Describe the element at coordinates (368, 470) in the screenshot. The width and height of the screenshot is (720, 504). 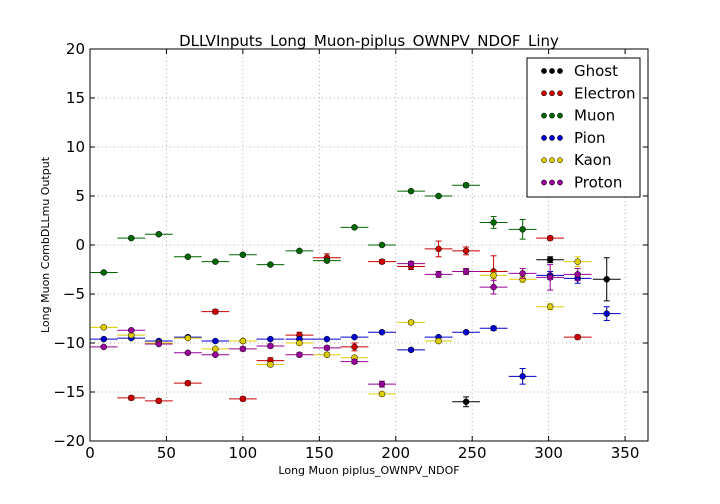
I see `x-axis-label: Long Muon piplus_OWNPV_NDOF` at that location.